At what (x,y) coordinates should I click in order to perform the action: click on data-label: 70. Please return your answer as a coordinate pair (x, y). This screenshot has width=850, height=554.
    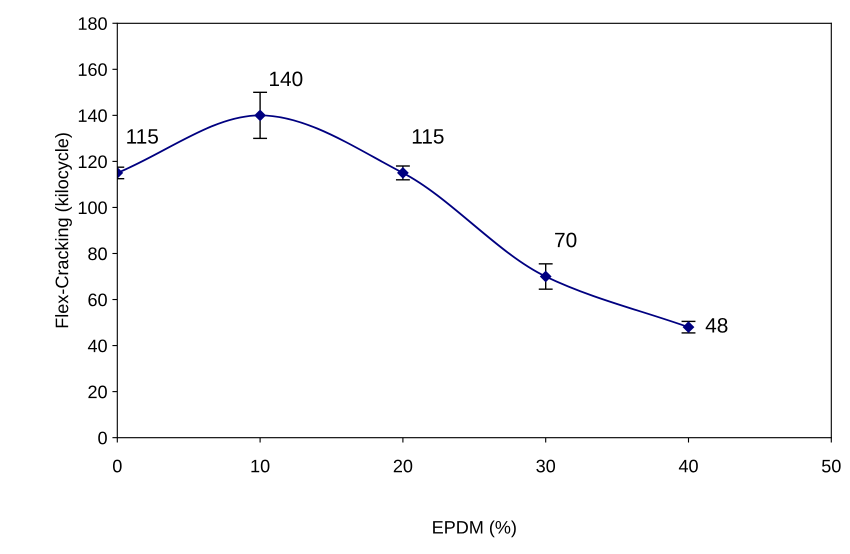
    Looking at the image, I should click on (565, 240).